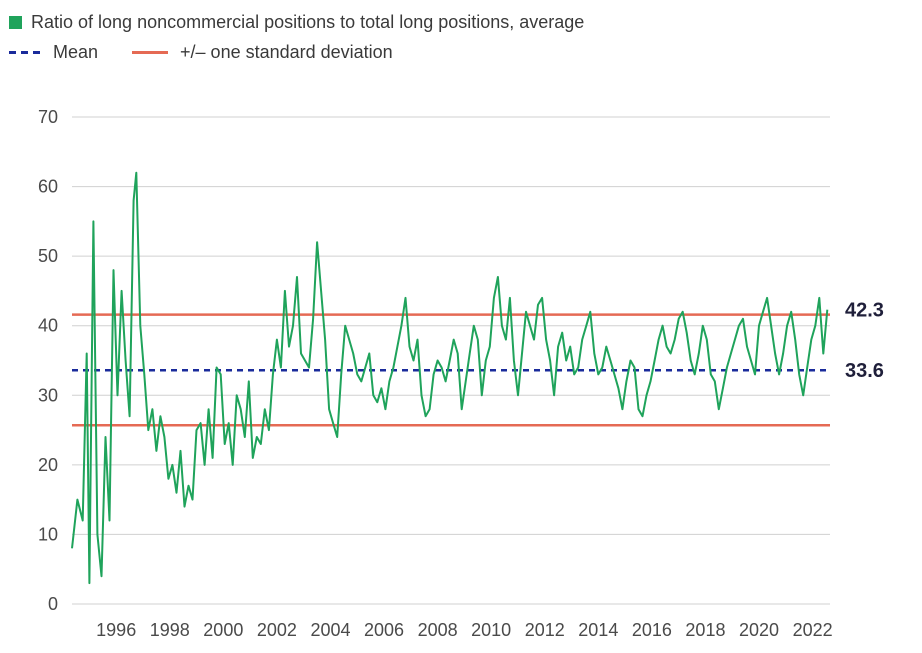 The width and height of the screenshot is (922, 653). I want to click on reference-lines, so click(451, 370).